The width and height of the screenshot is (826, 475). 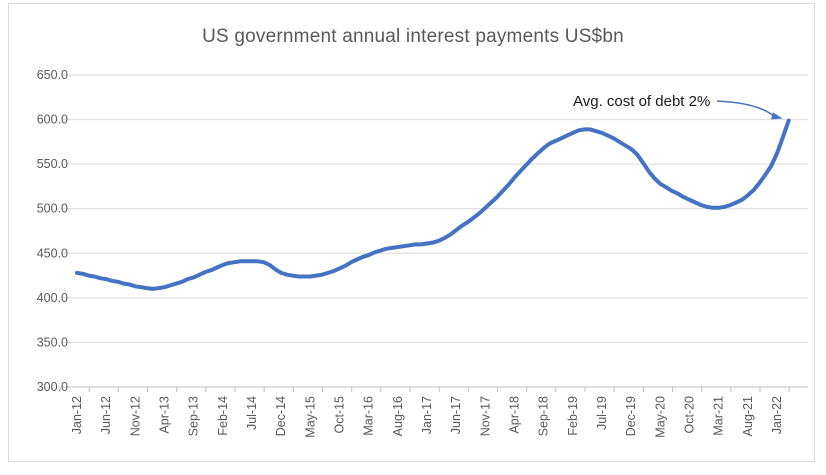 What do you see at coordinates (252, 413) in the screenshot?
I see `x-axis-label: Jul-14` at bounding box center [252, 413].